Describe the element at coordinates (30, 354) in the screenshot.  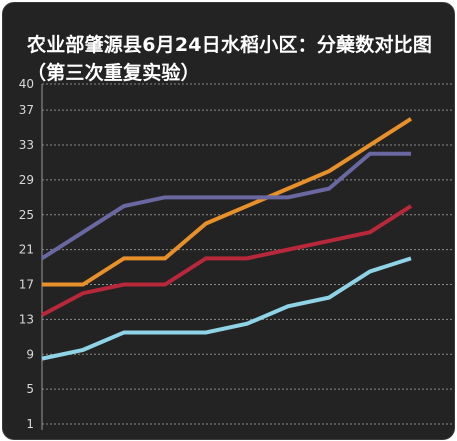
I see `y-tick-label: 9` at that location.